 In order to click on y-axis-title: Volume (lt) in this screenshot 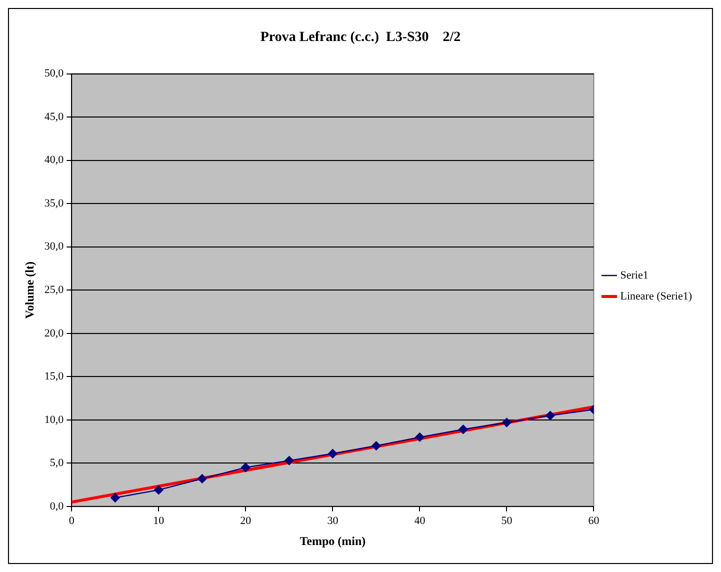, I will do `click(29, 290)`.